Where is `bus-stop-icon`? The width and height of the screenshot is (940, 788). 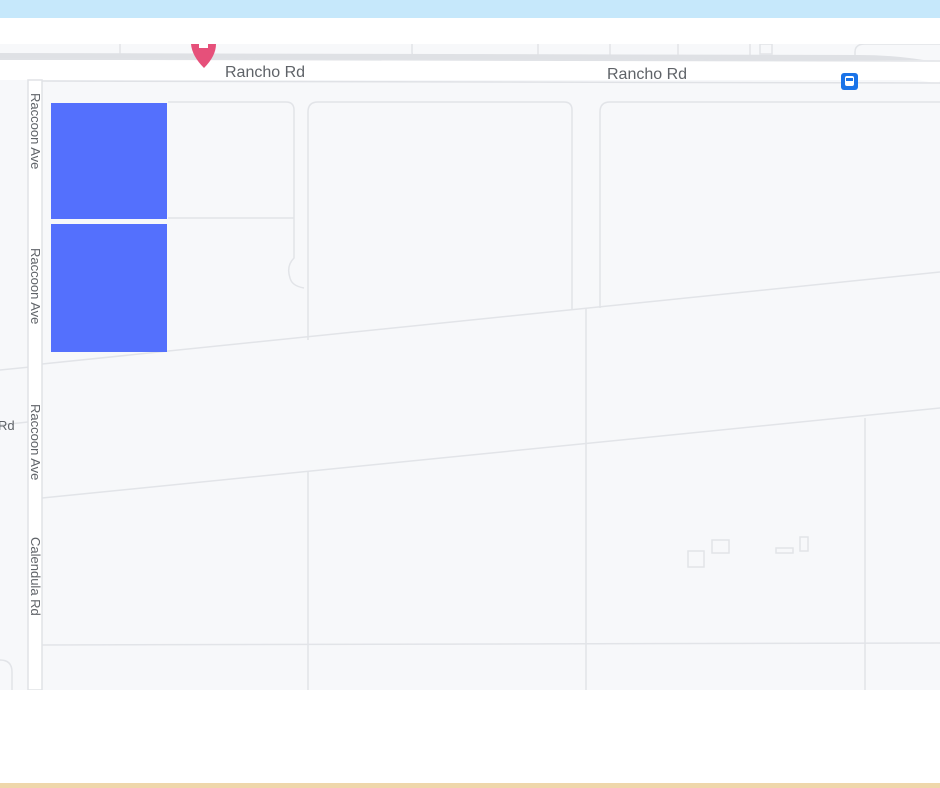 bus-stop-icon is located at coordinates (849, 81).